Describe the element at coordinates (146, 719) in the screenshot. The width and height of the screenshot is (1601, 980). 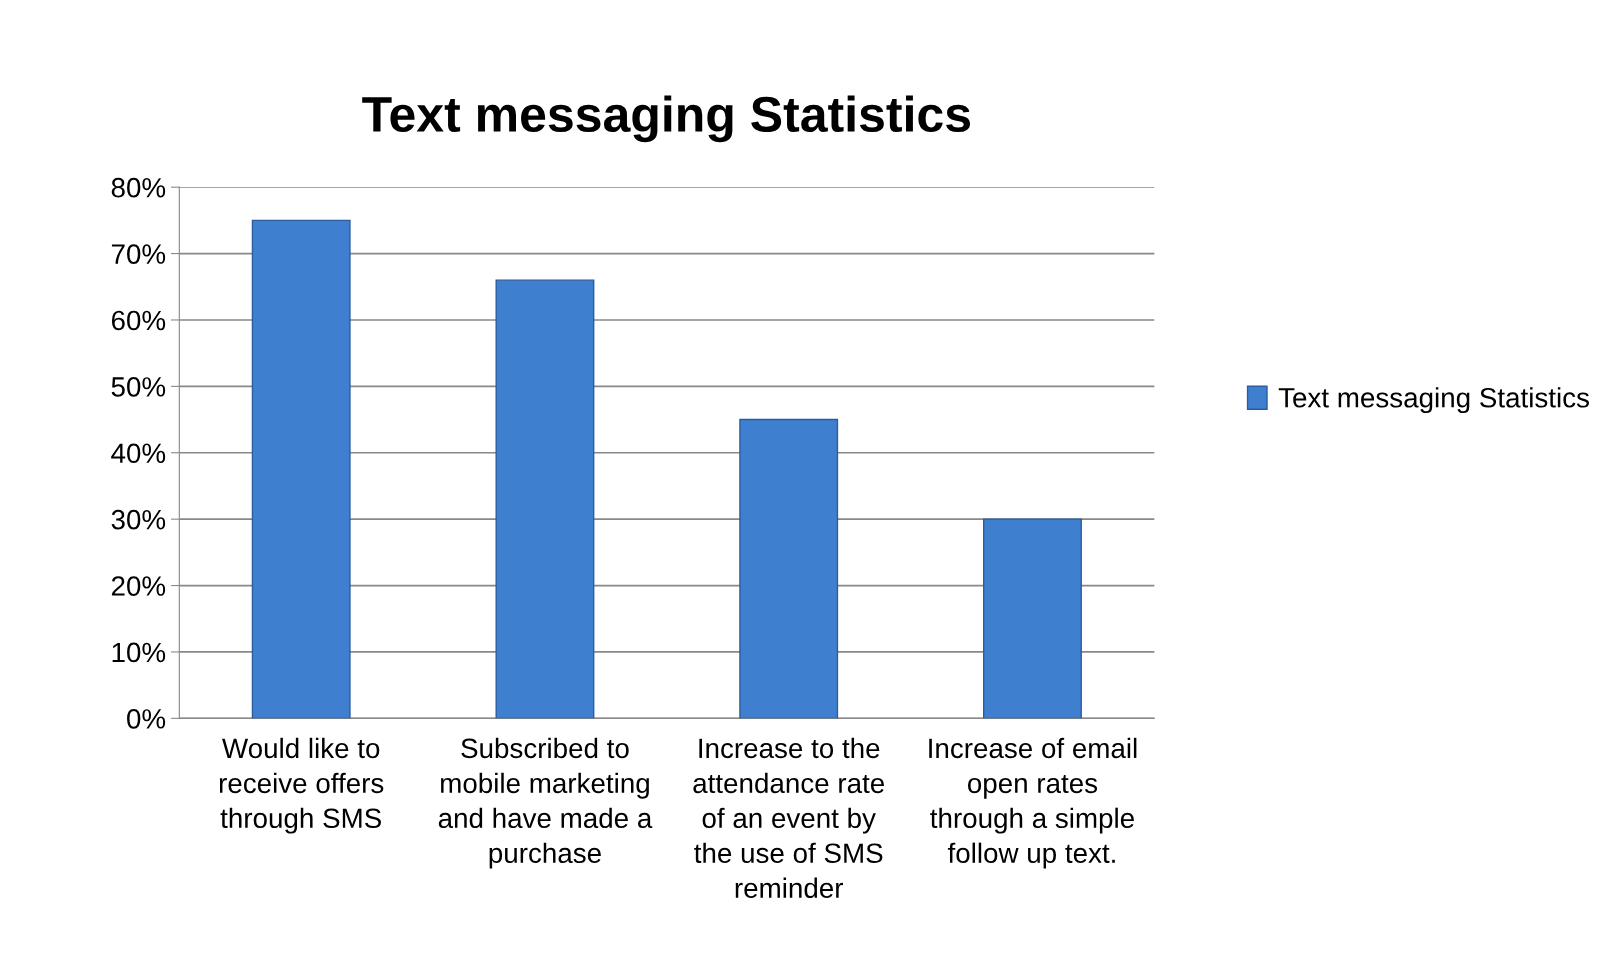
I see `y-tick-label: 0%` at that location.